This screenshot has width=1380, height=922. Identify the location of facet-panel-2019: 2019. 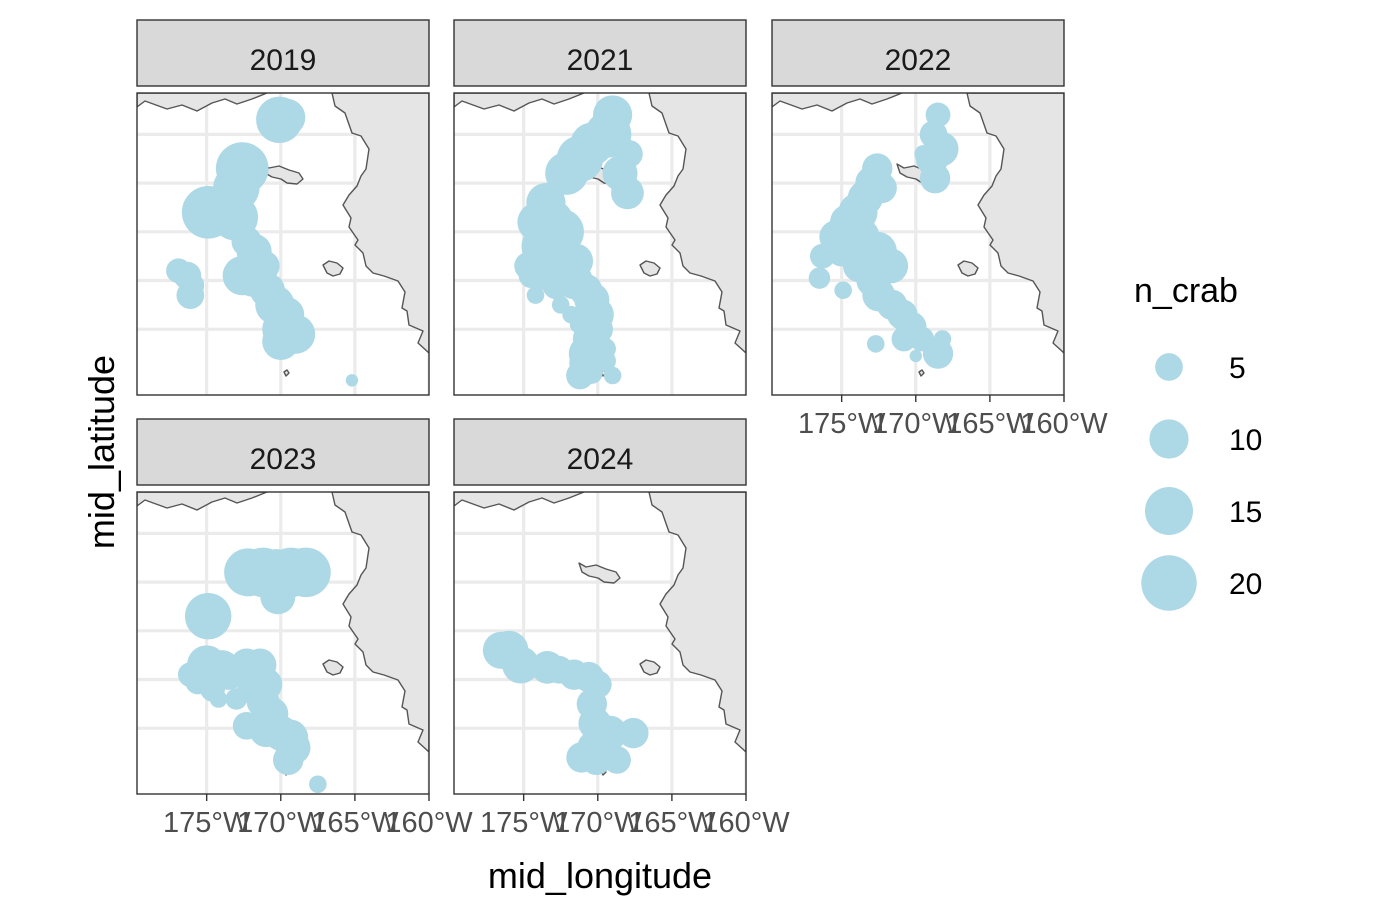
(283, 207).